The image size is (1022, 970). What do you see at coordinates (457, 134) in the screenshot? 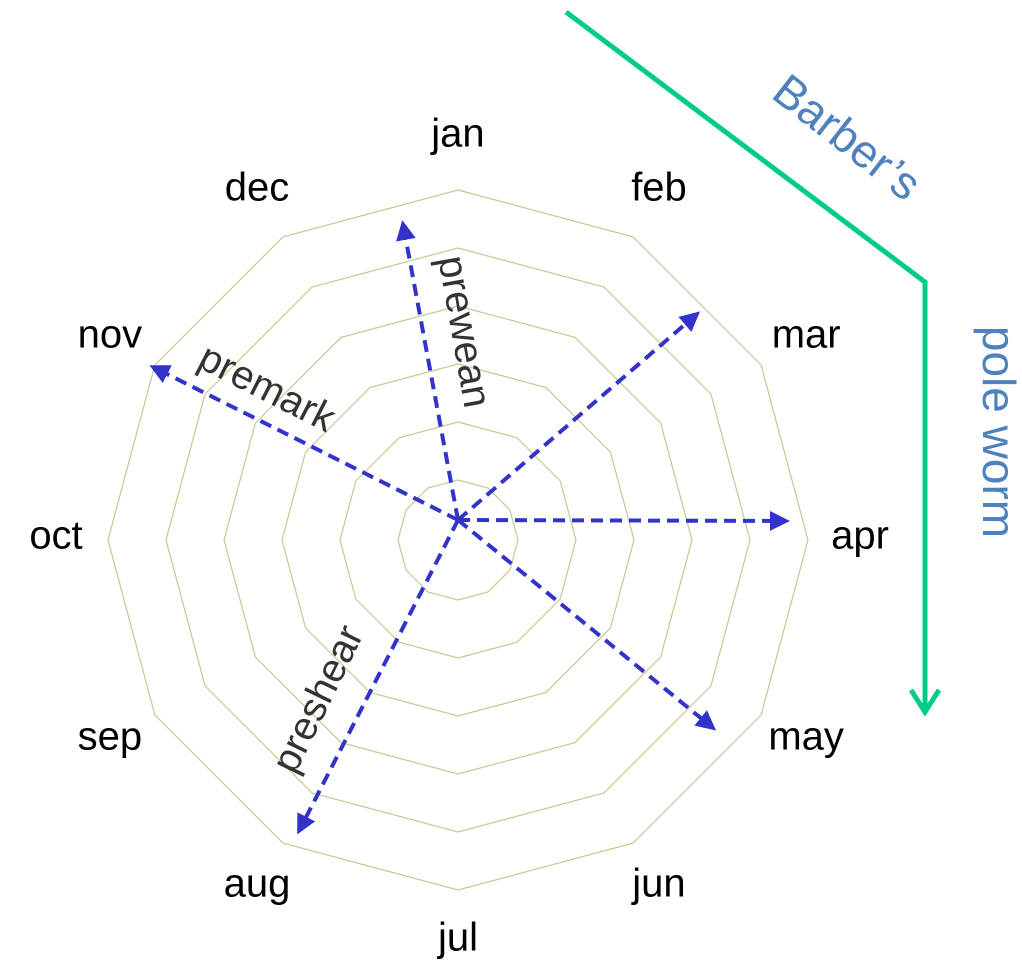
I see `month-label: jan` at bounding box center [457, 134].